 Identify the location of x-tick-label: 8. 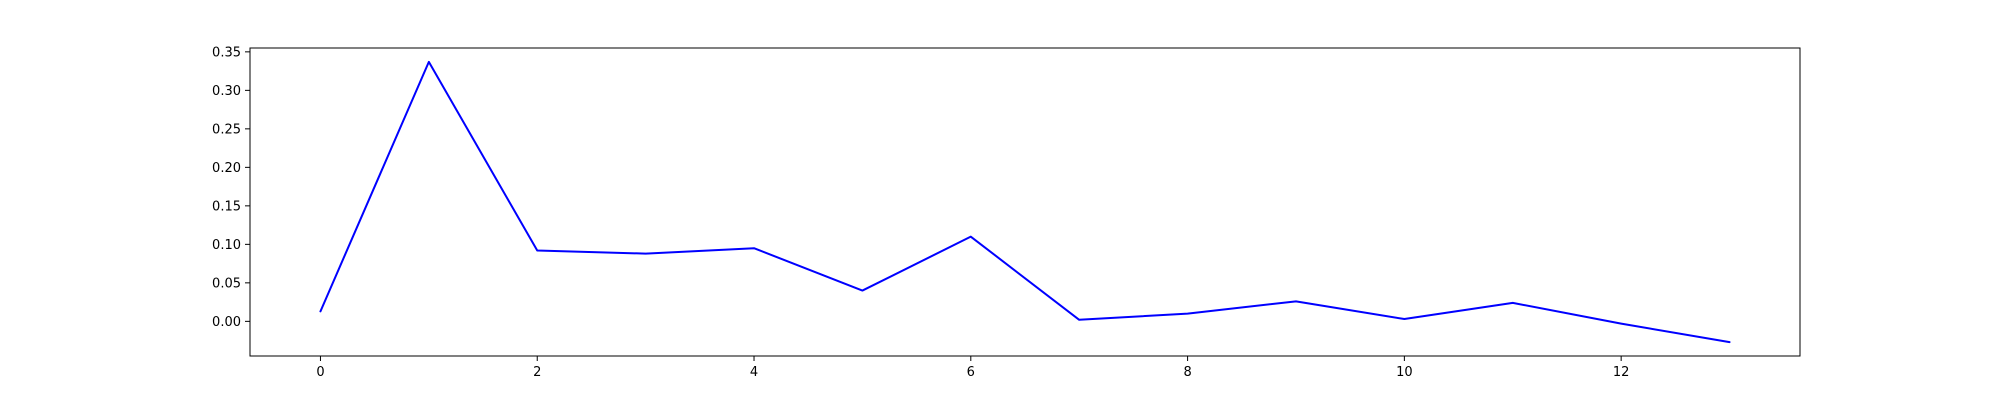
(1187, 372).